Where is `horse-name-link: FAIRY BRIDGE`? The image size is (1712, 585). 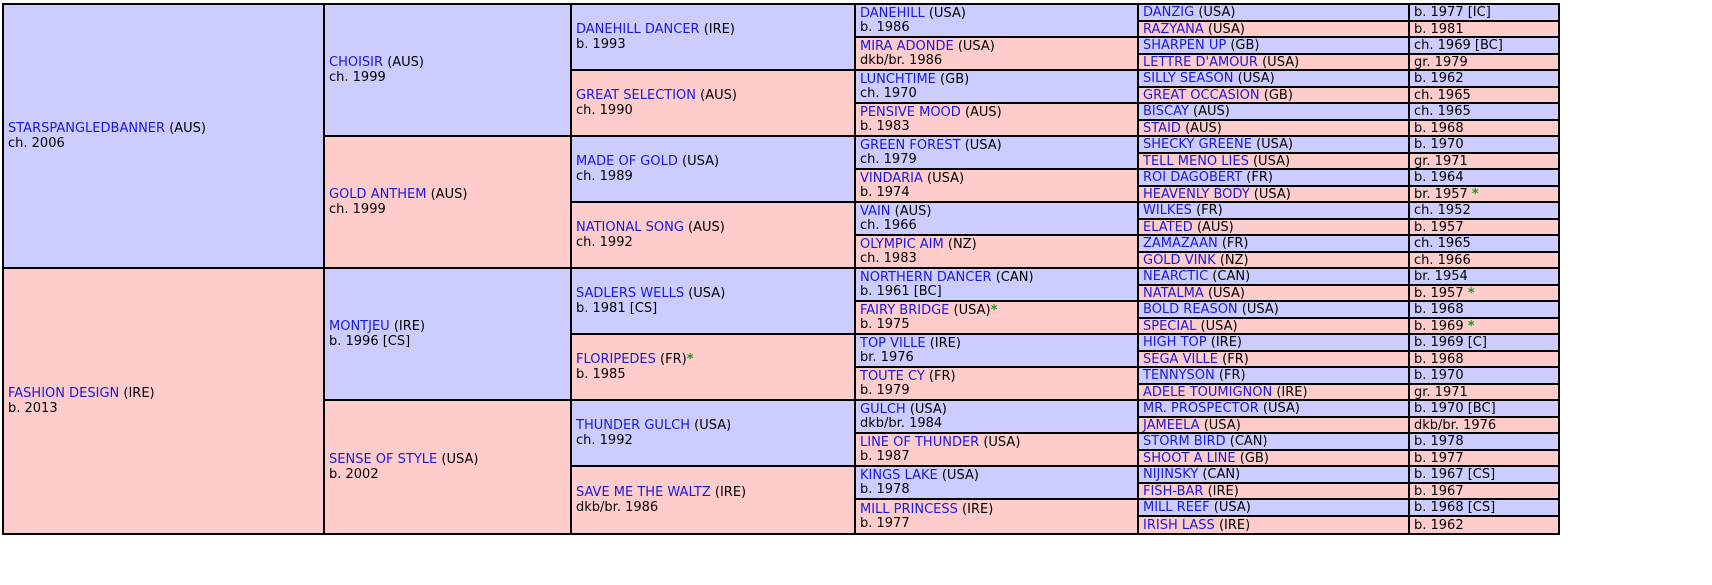
horse-name-link: FAIRY BRIDGE is located at coordinates (905, 310).